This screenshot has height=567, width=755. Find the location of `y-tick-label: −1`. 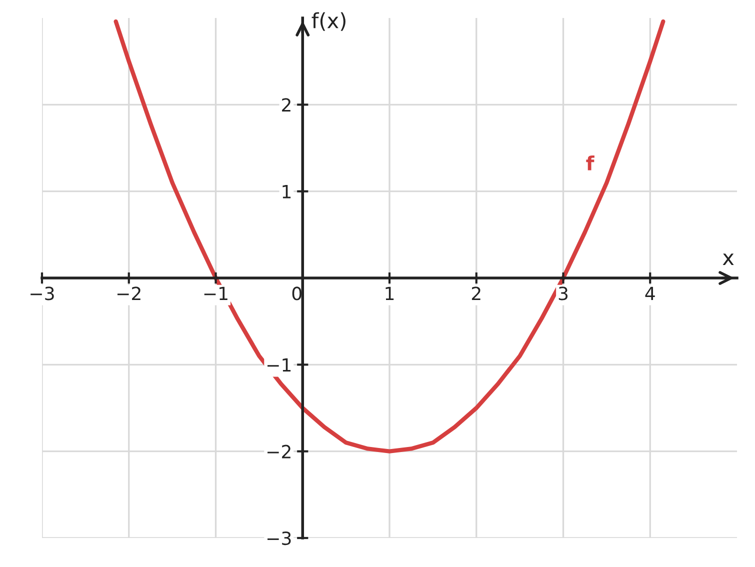

y-tick-label: −1 is located at coordinates (279, 365).